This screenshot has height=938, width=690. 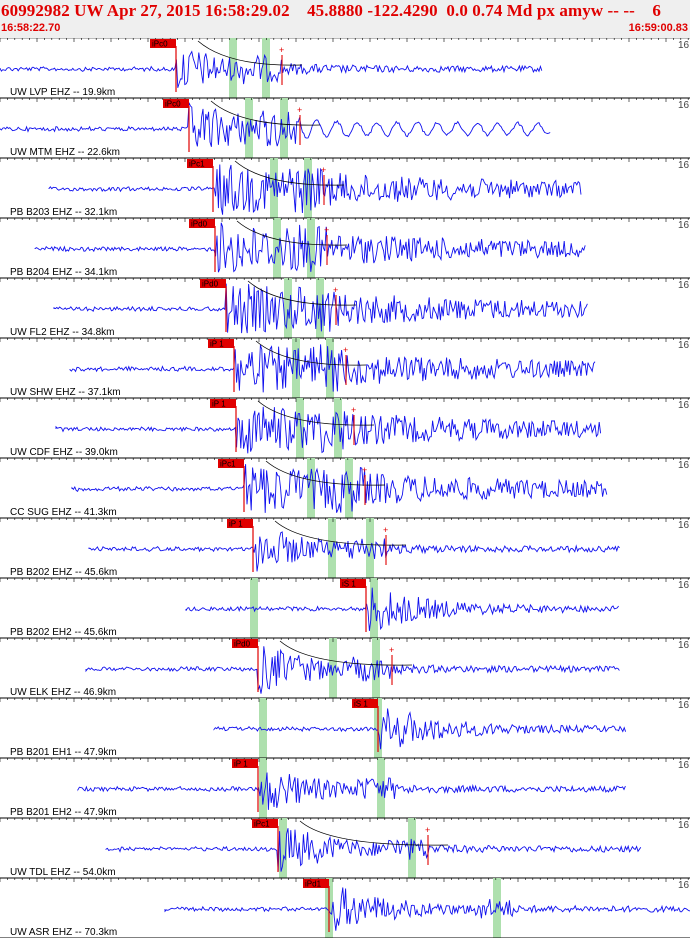 I want to click on station-row: iPc0 + UW MTM EHZ -- 22.6km 16, so click(x=345, y=128).